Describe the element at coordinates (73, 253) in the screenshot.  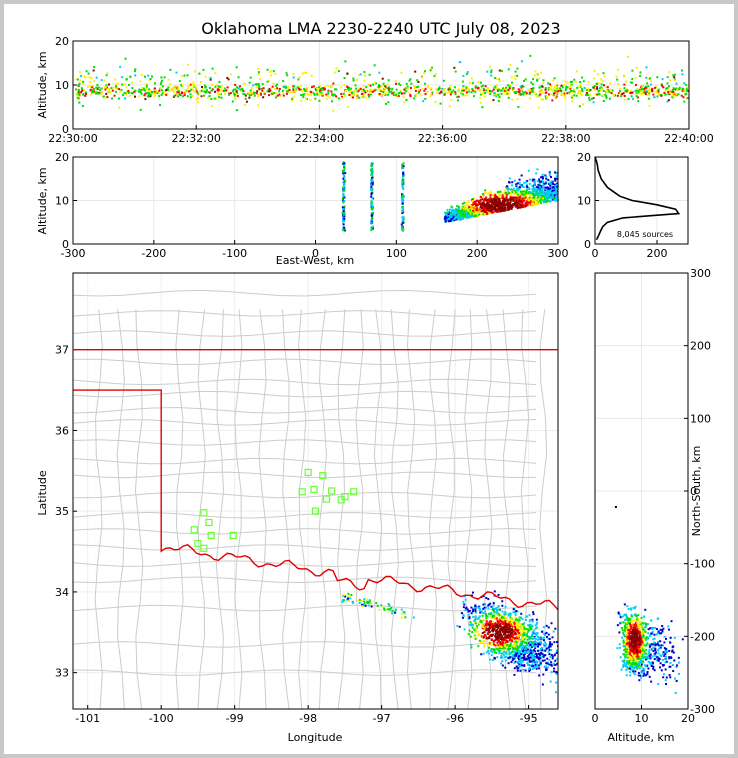
I see `p2-xtick-label: -300` at that location.